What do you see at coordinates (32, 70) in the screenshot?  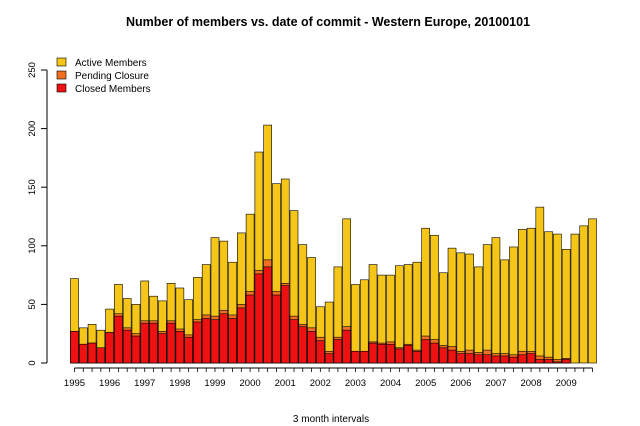 I see `y-tick-label: 250` at bounding box center [32, 70].